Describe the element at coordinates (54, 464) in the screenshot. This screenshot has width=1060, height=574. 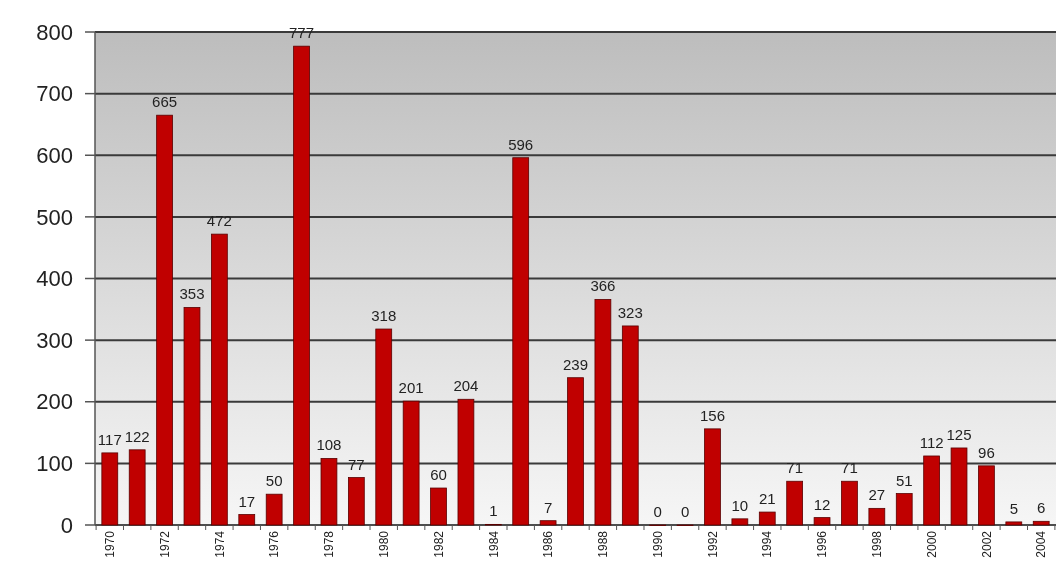
I see `y-tick-label: 100` at that location.